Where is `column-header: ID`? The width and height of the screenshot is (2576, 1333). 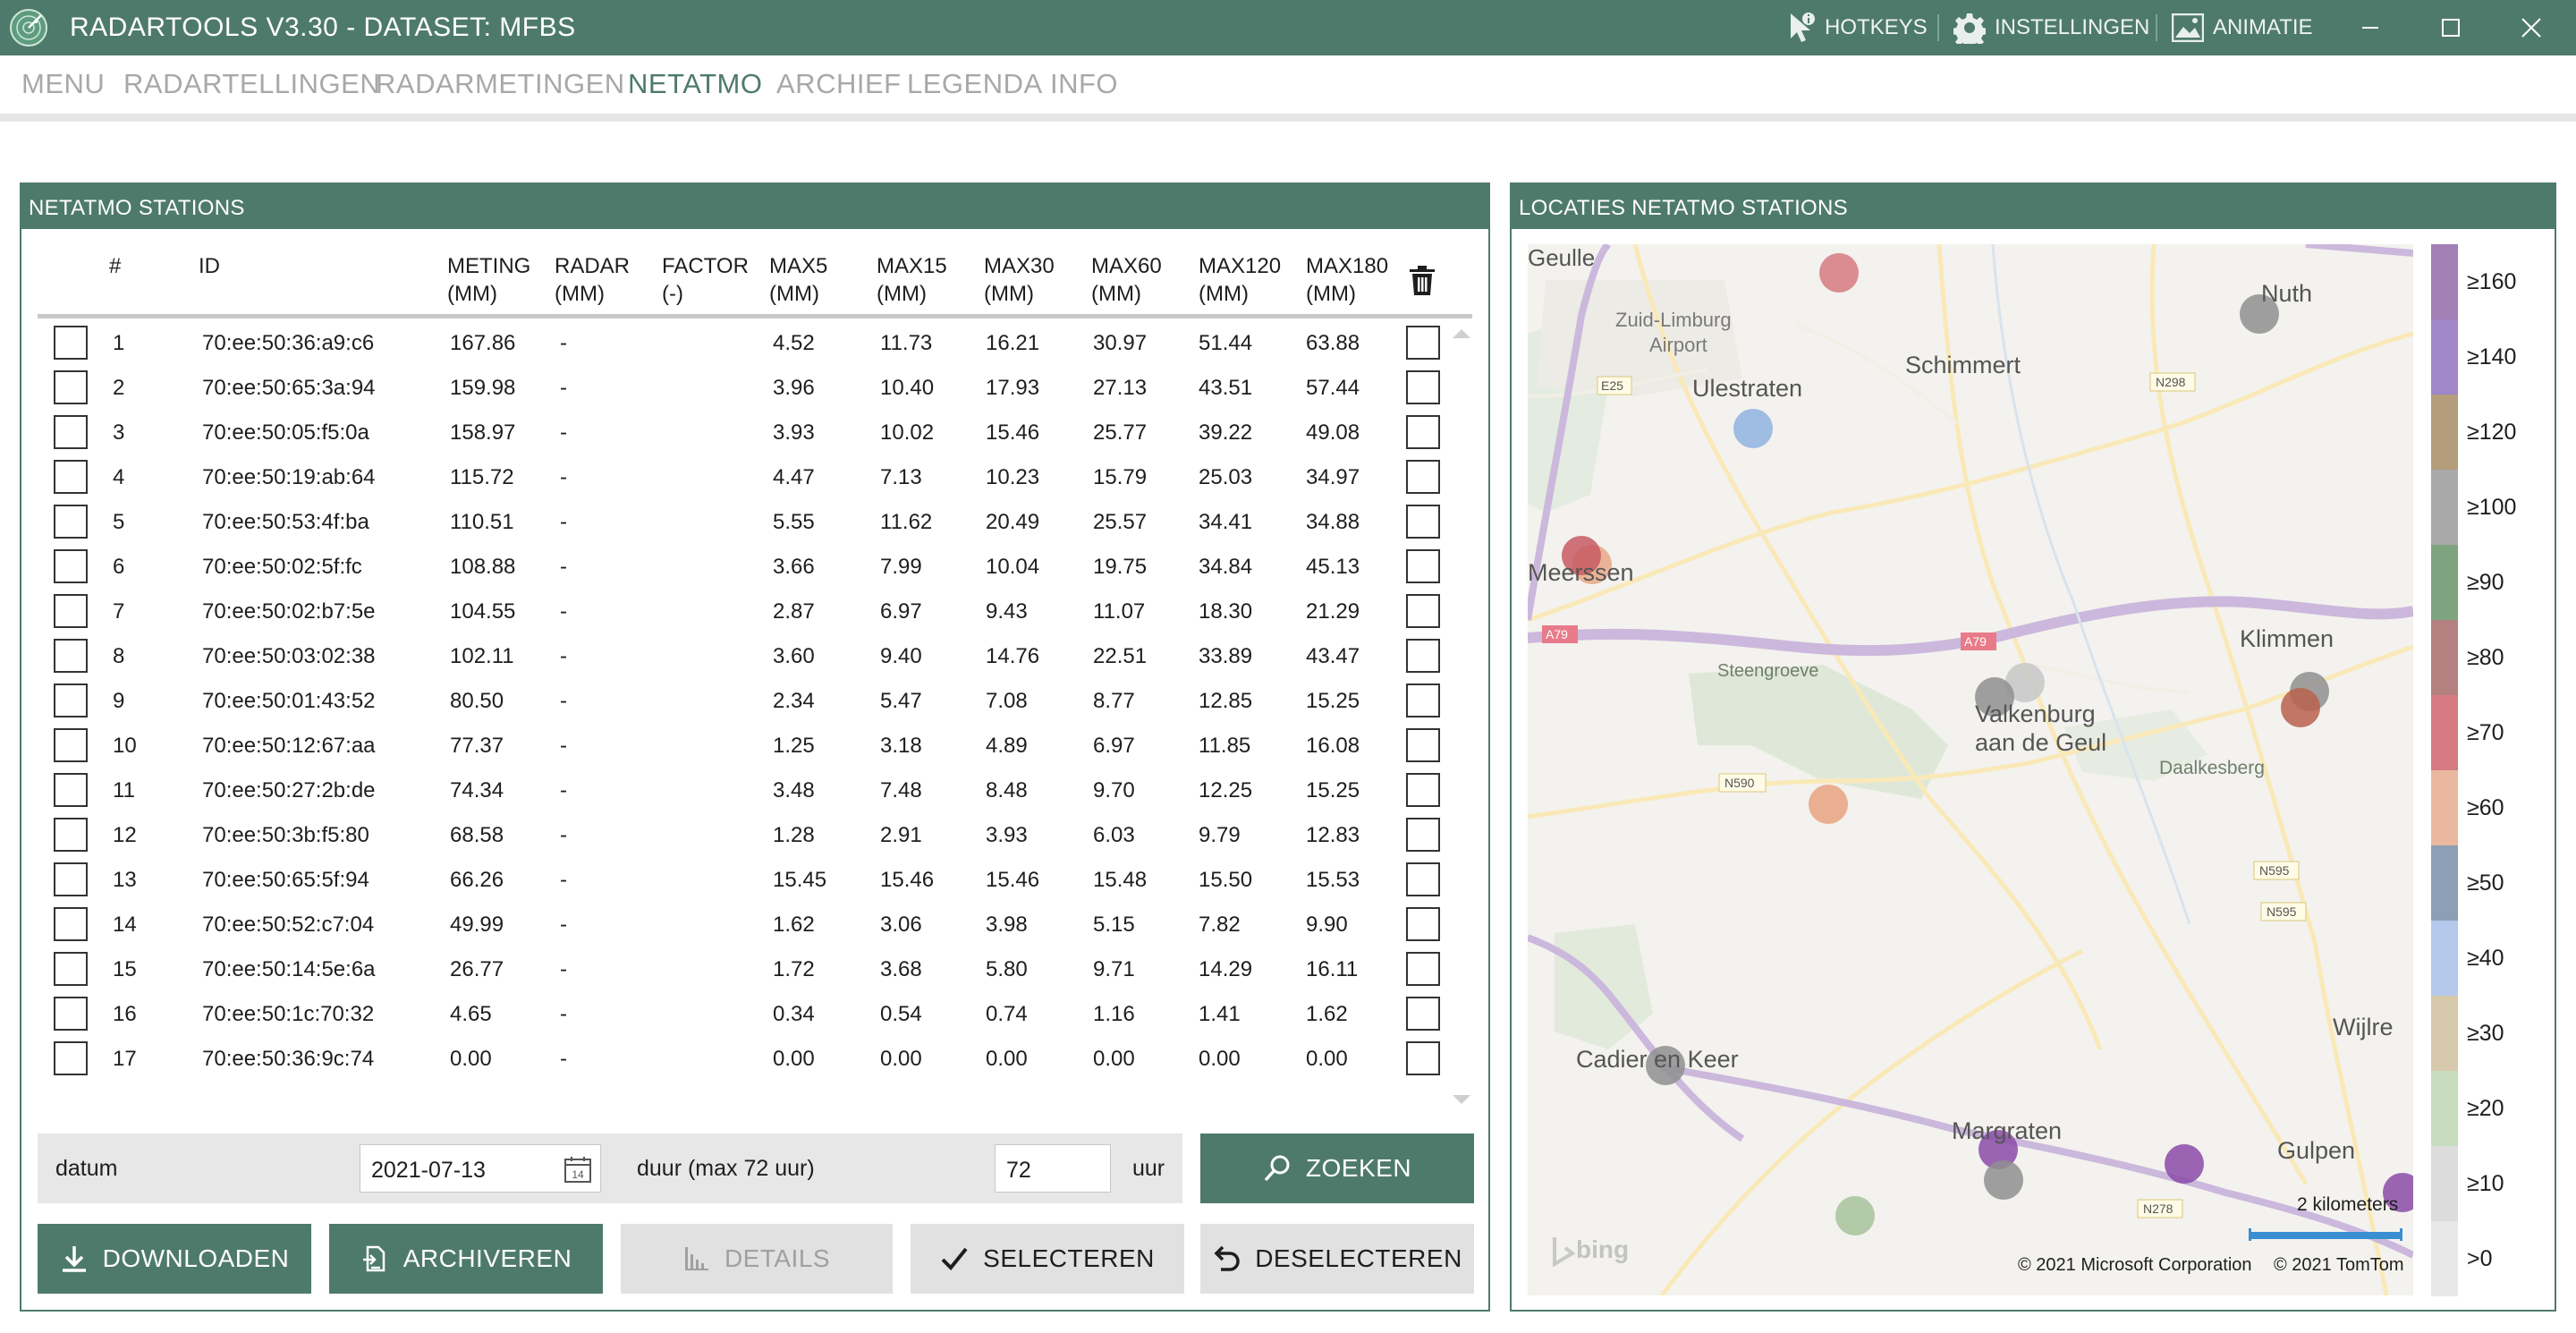
column-header: ID is located at coordinates (209, 266).